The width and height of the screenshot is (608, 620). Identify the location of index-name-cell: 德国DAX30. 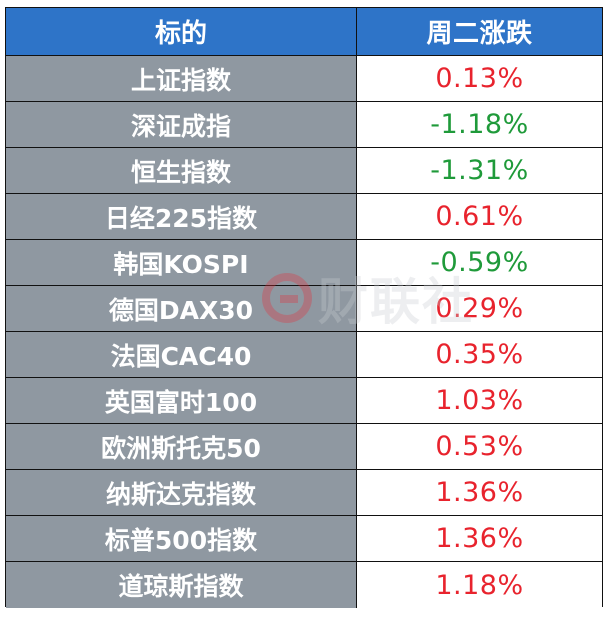
(181, 308).